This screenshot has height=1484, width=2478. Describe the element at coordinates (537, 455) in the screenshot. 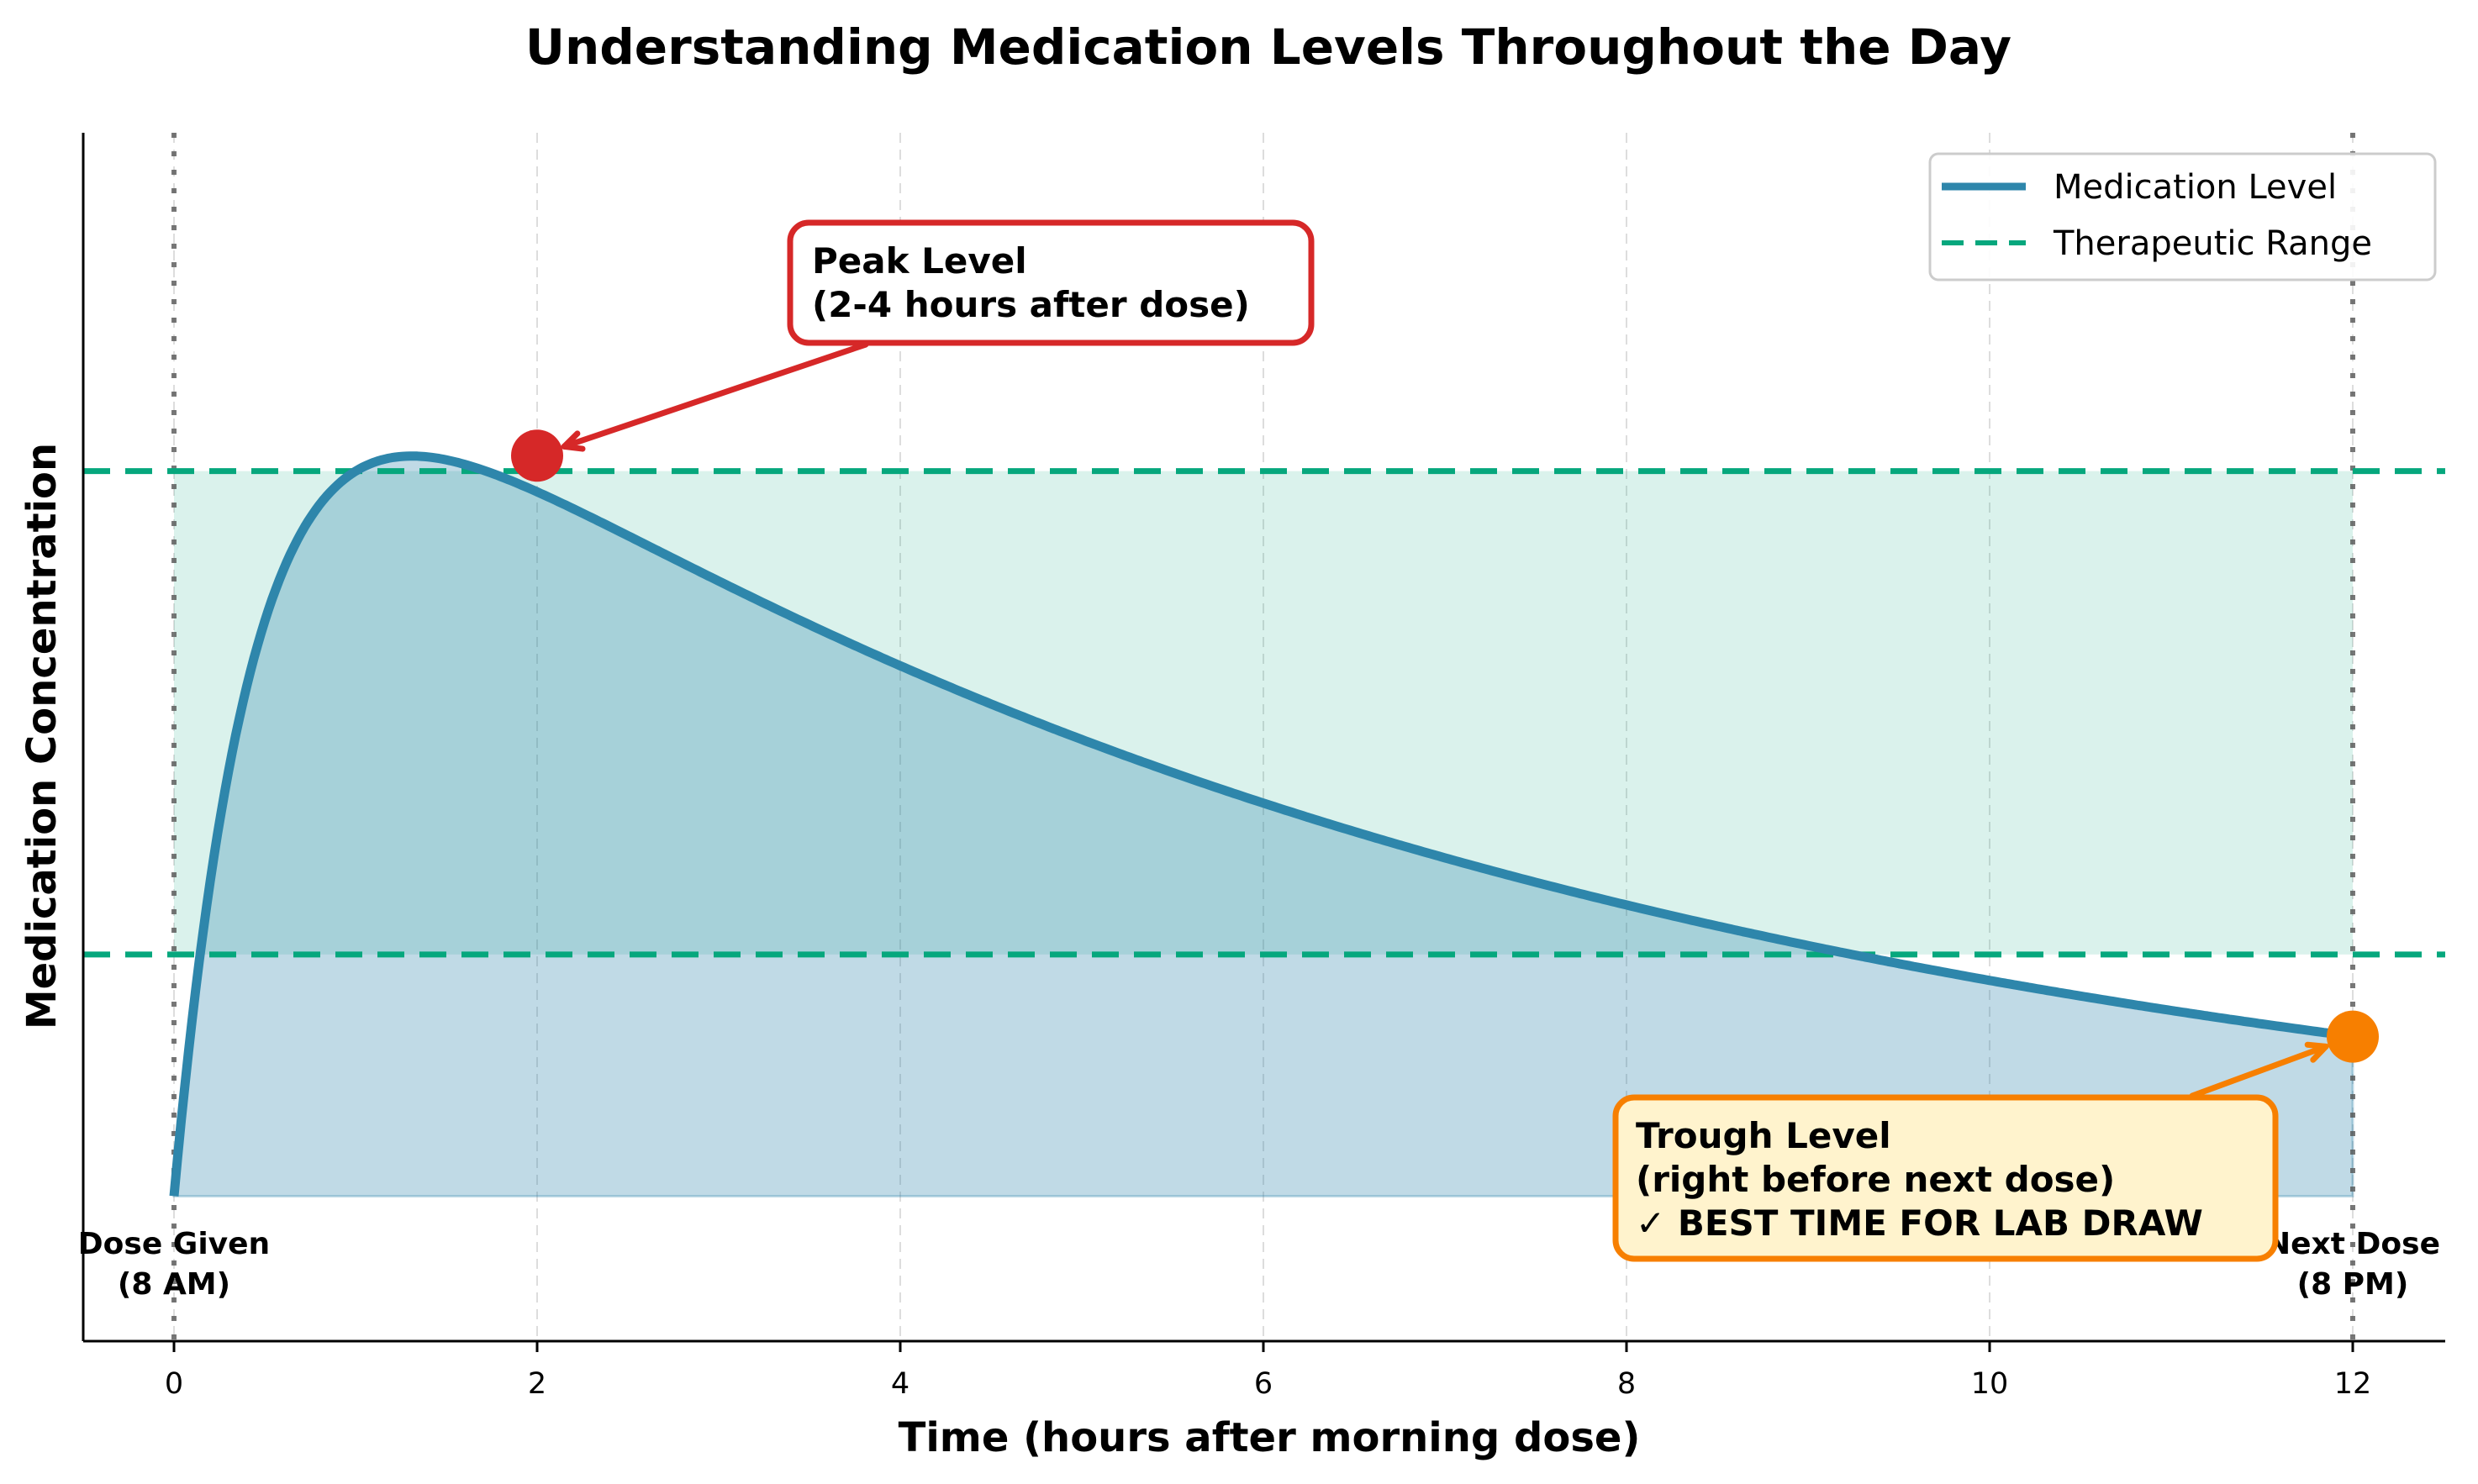

I see `peak-marker` at that location.